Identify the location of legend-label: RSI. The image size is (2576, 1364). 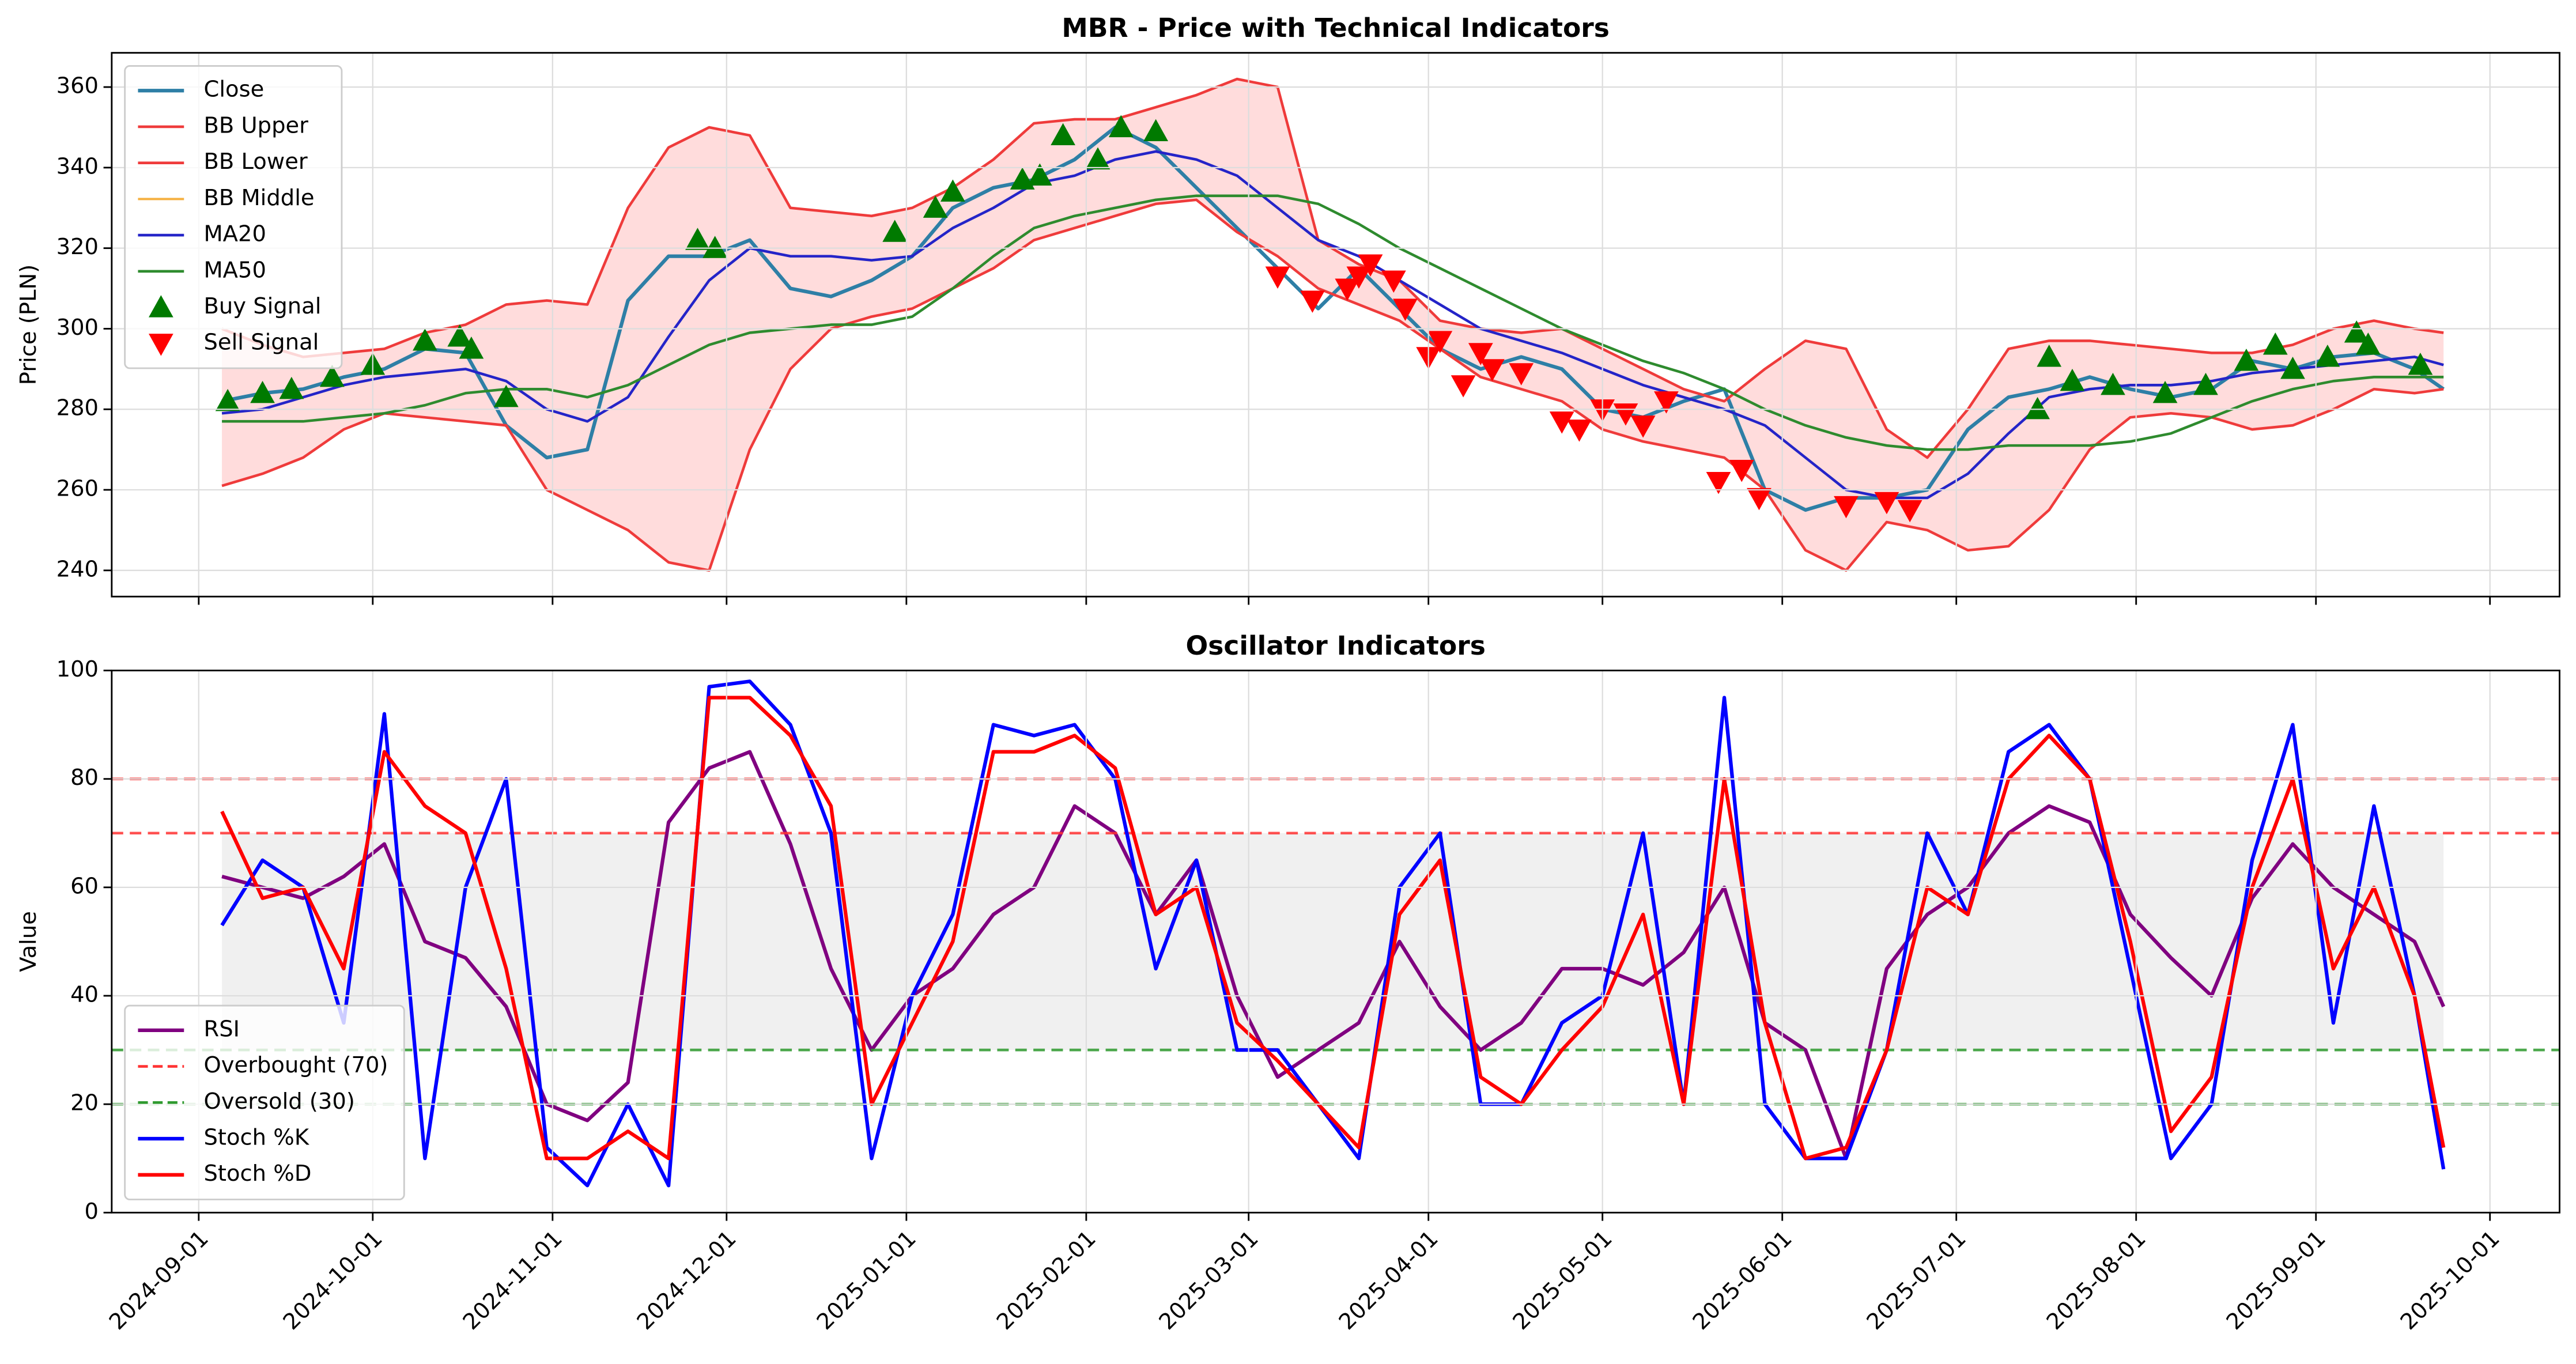
(221, 1029).